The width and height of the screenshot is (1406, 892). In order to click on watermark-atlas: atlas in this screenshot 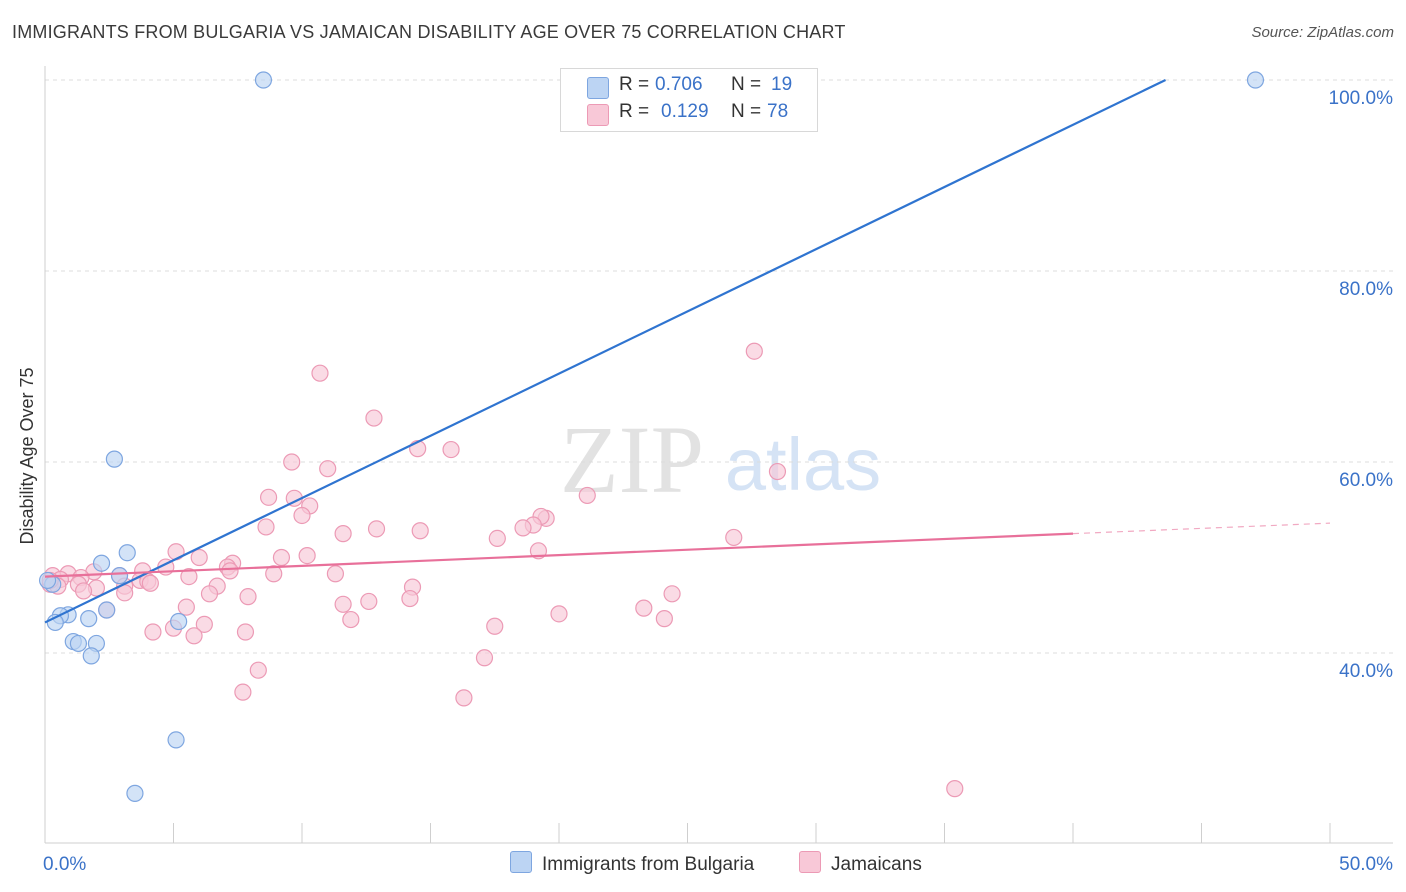, I will do `click(803, 464)`.